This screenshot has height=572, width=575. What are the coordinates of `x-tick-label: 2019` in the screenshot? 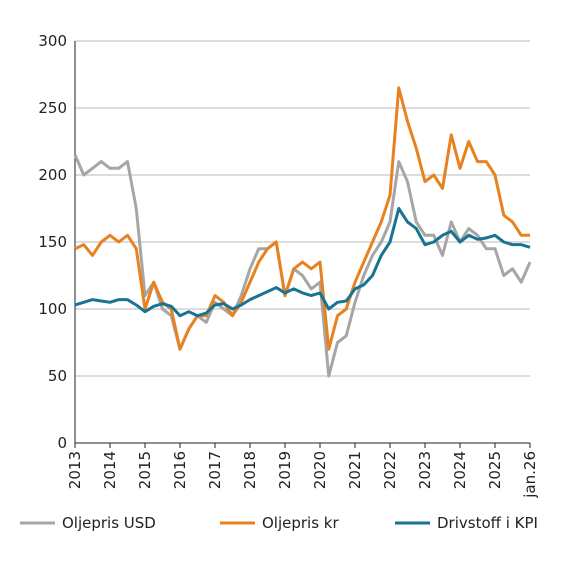 It's located at (285, 470).